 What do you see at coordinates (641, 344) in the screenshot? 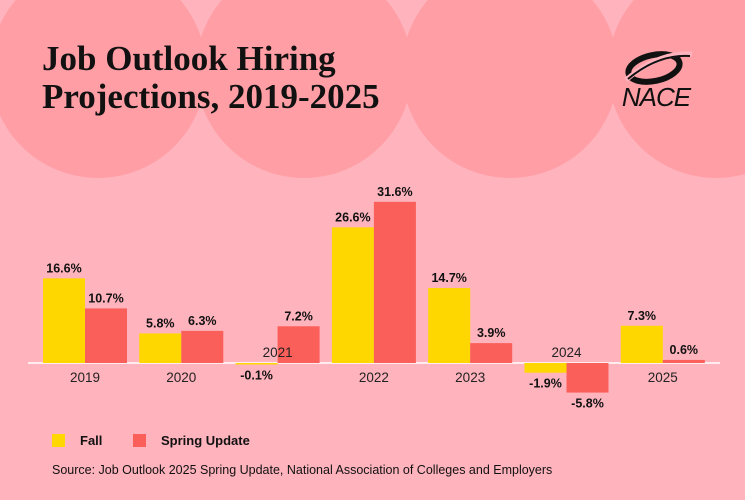
I see `bar-fall-2025` at bounding box center [641, 344].